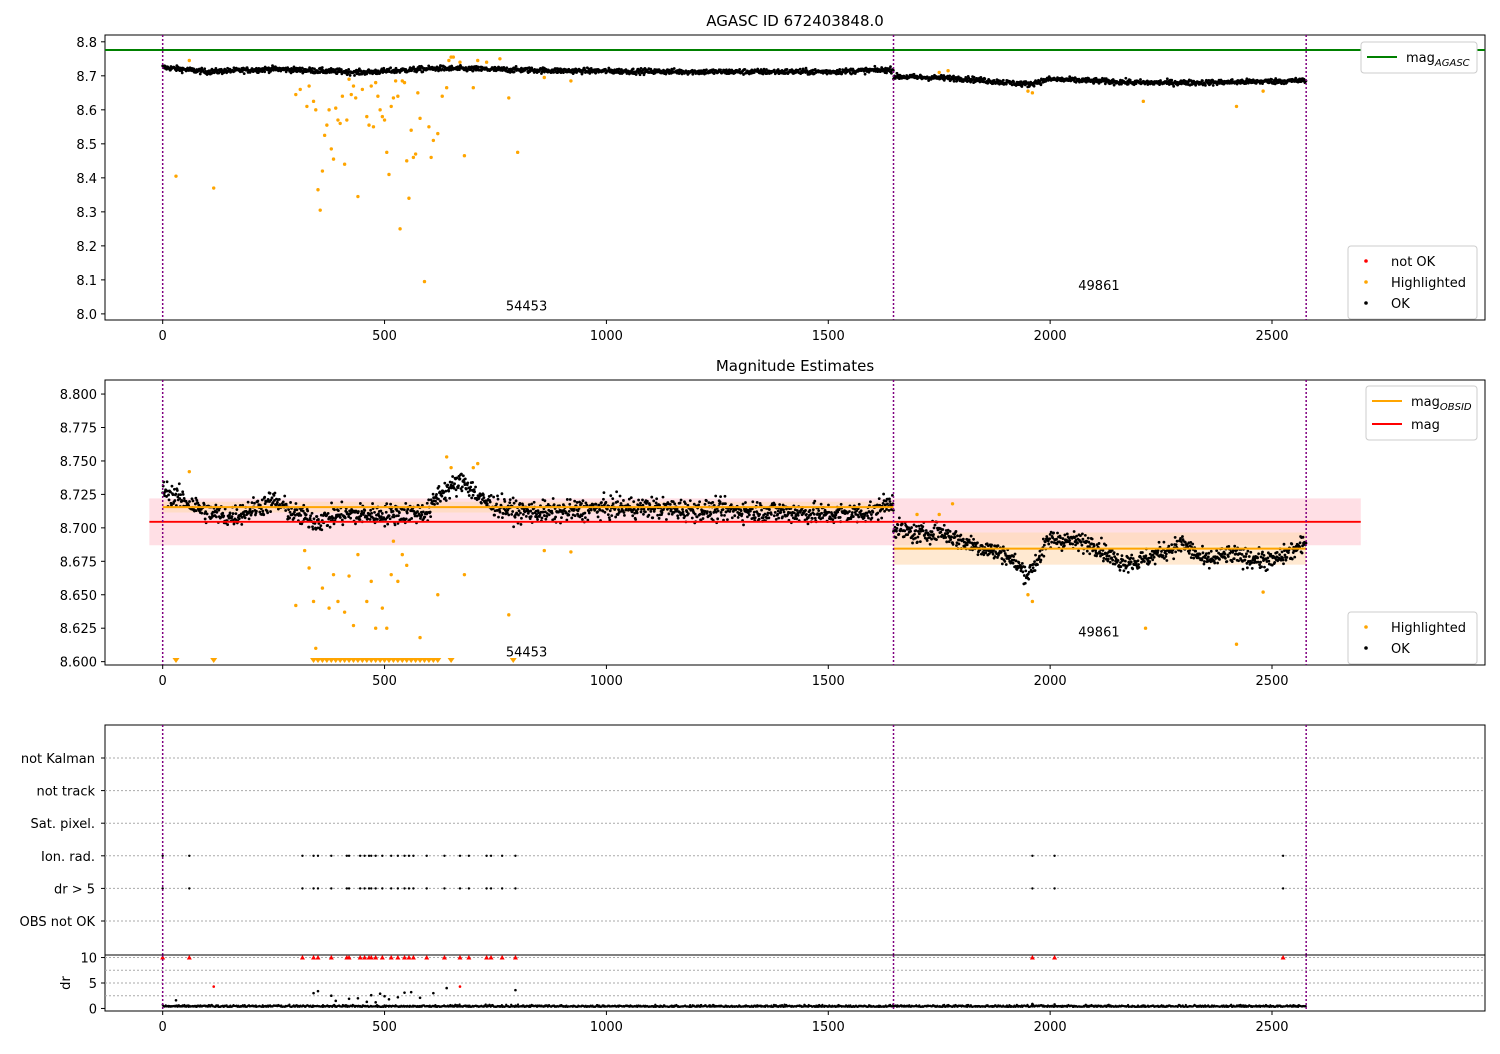 Image resolution: width=1500 pixels, height=1054 pixels. I want to click on legend-label: Highlighted, so click(1428, 628).